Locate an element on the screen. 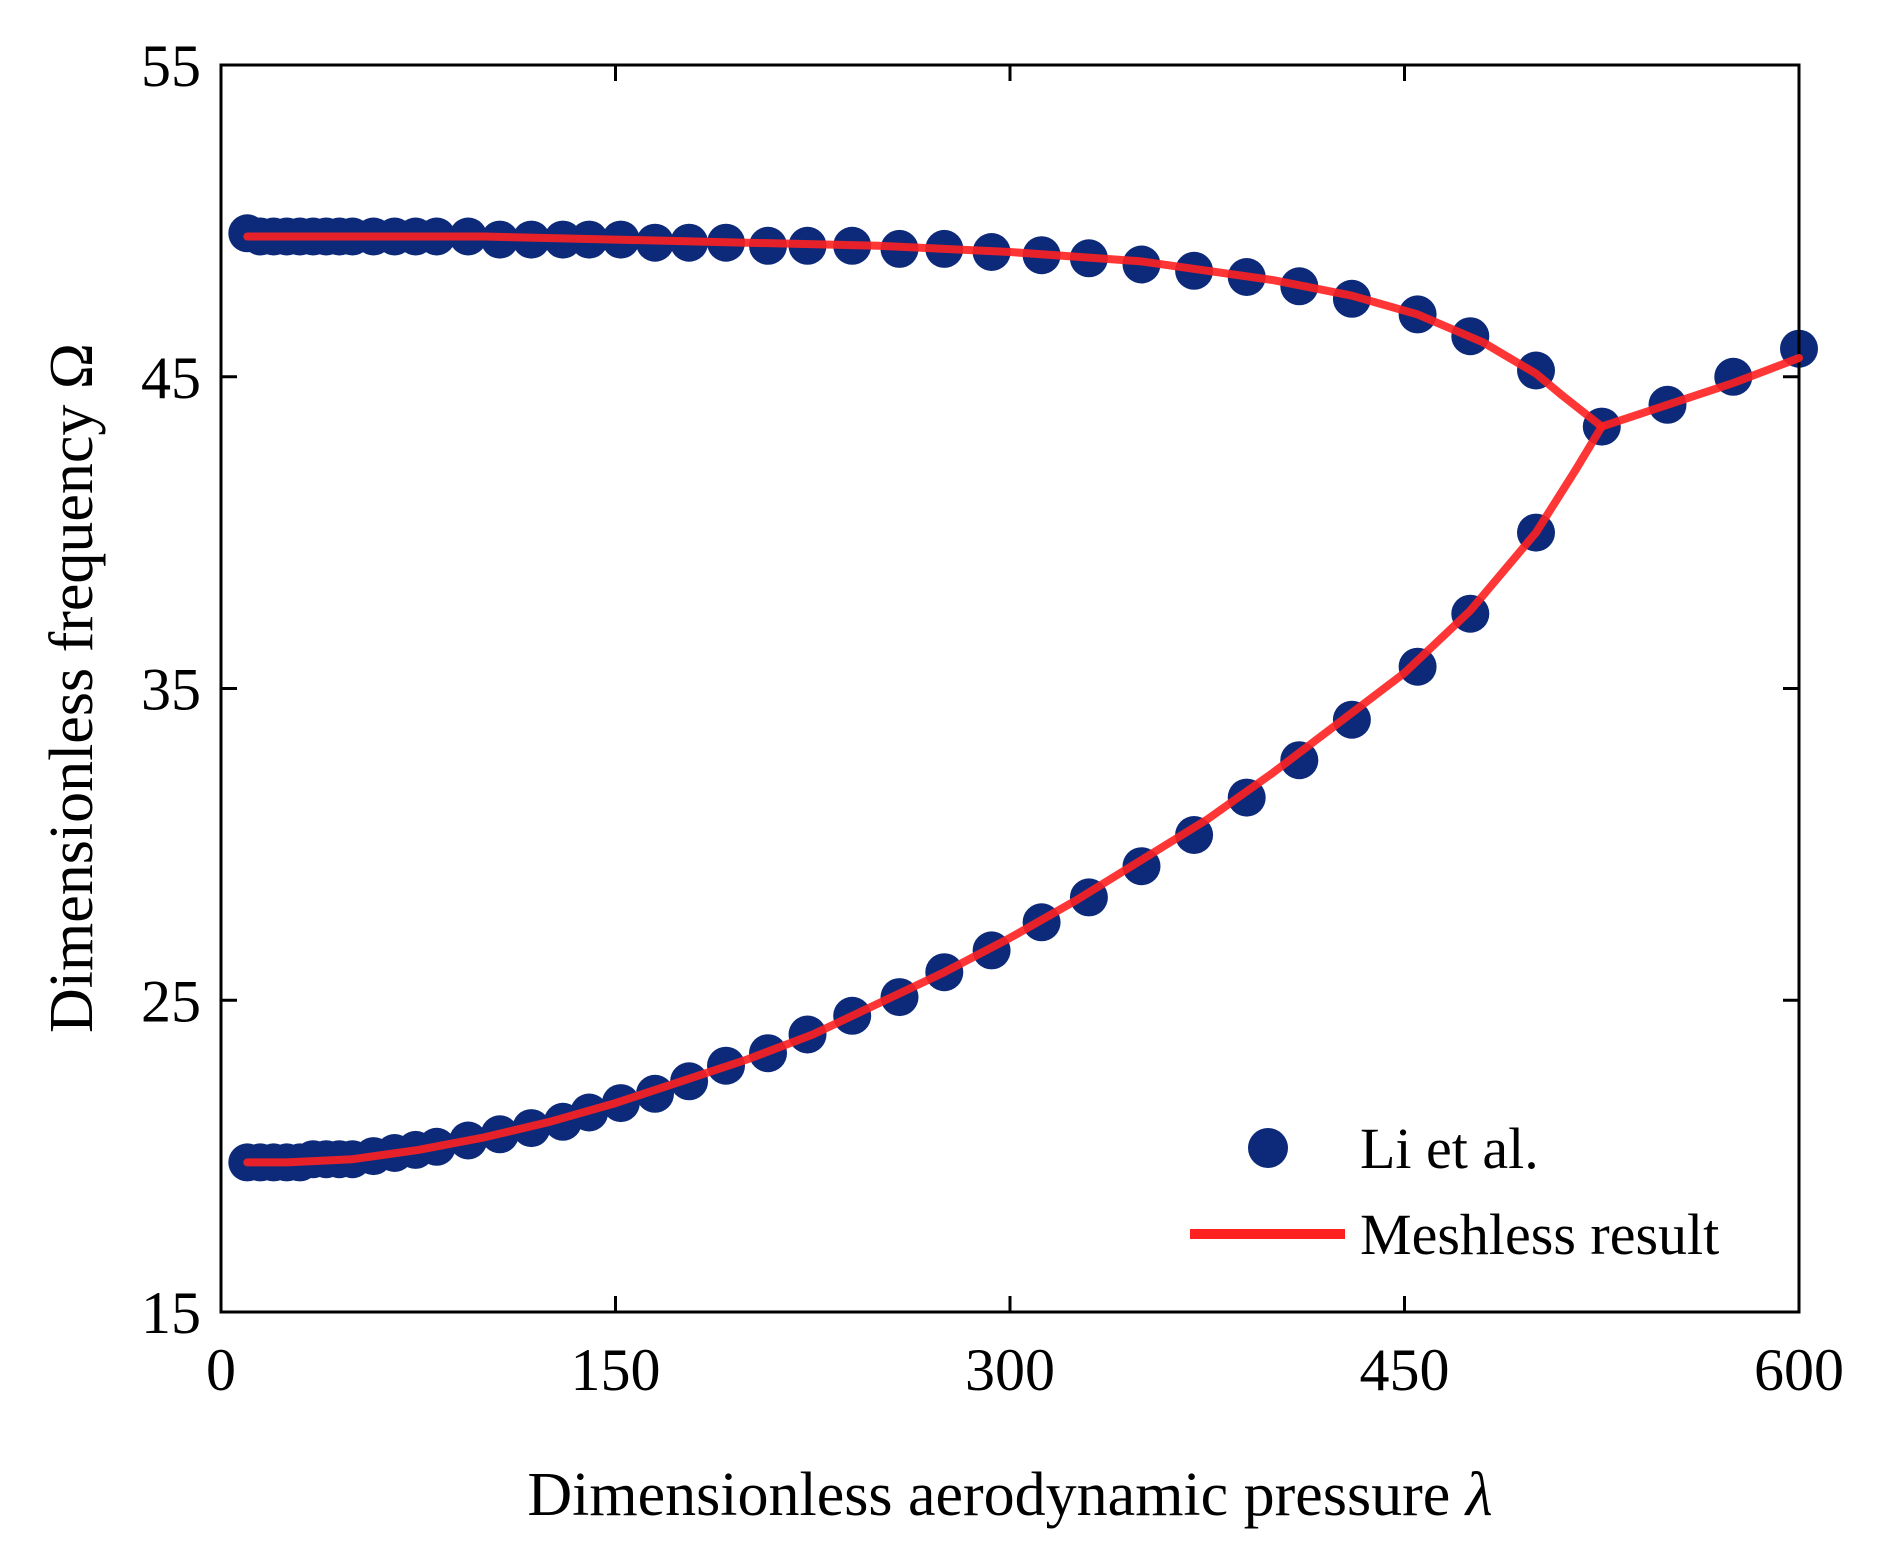 The image size is (1880, 1567). legend-label-li-et-al: Li et al. is located at coordinates (1449, 1148).